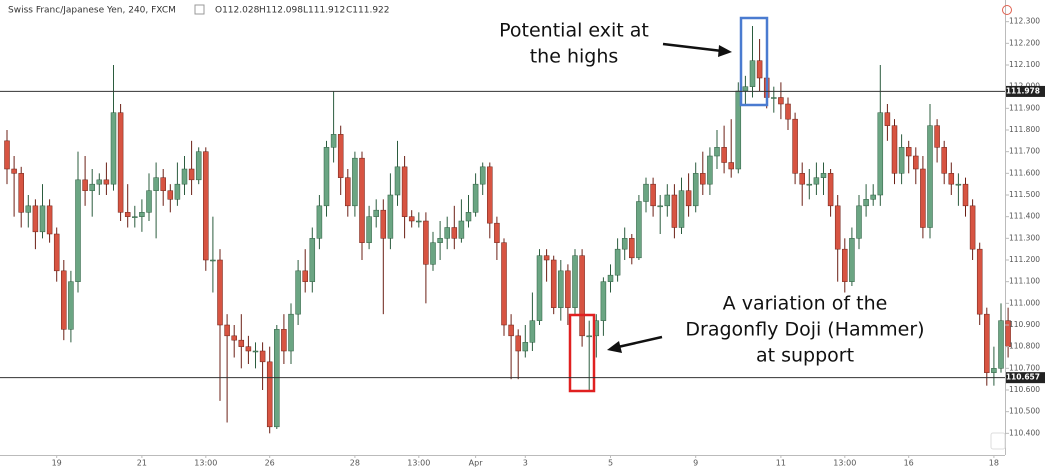 This screenshot has height=470, width=1045. I want to click on y-tick-label: 112.300, so click(1024, 21).